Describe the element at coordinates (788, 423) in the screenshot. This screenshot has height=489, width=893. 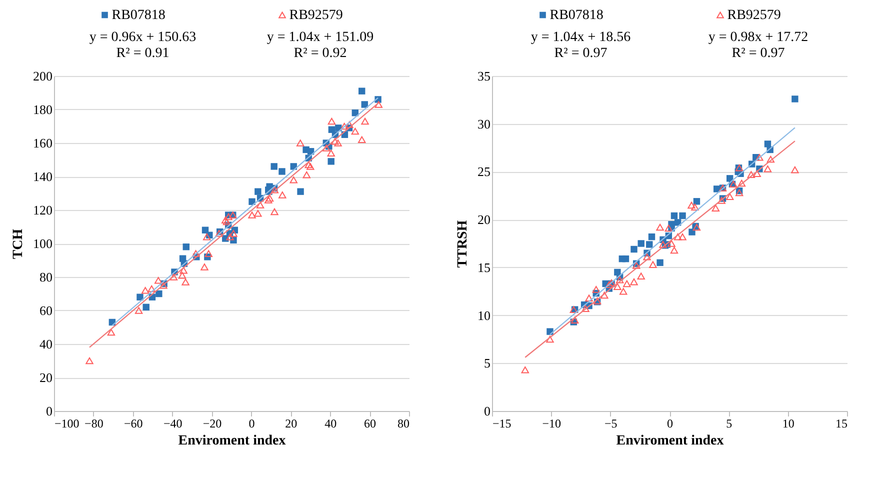
I see `x-tick-label: 10` at that location.